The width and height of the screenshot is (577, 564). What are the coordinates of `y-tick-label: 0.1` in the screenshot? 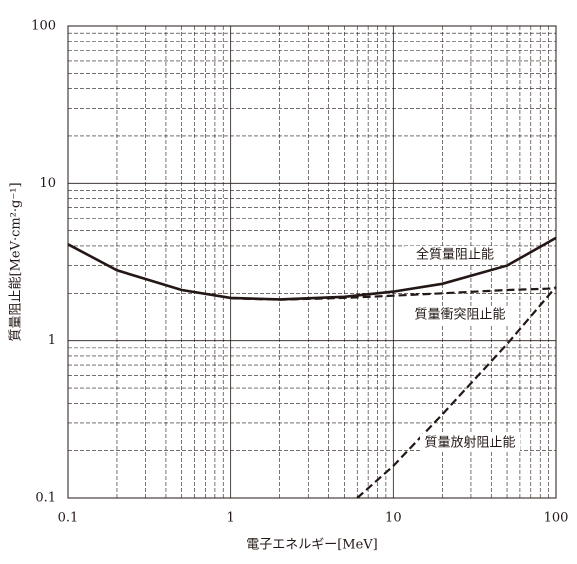 It's located at (45, 498).